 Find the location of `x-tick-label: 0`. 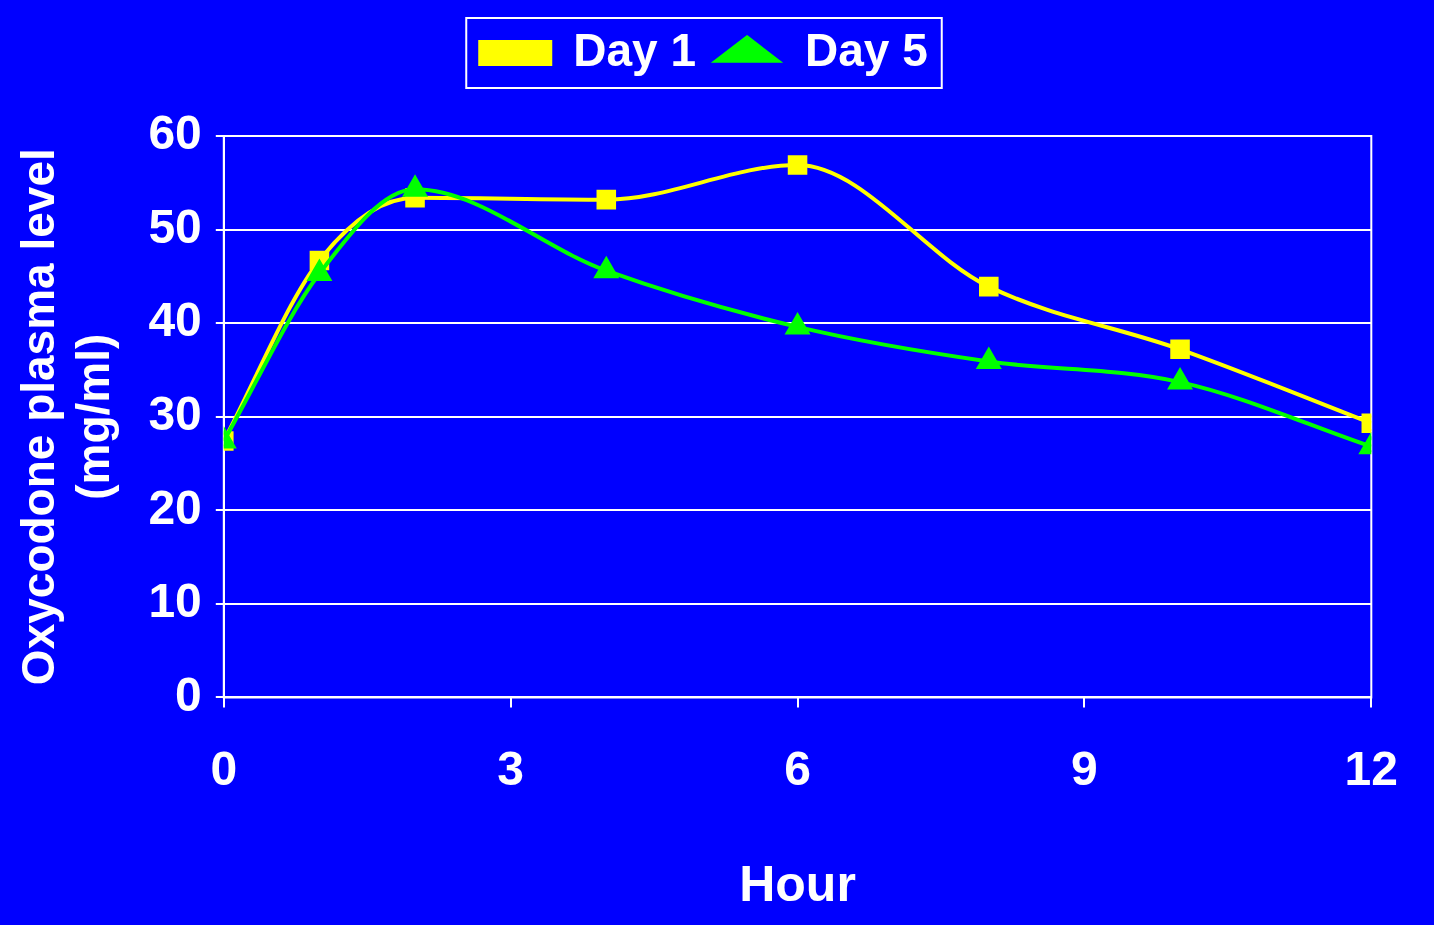

x-tick-label: 0 is located at coordinates (224, 769).